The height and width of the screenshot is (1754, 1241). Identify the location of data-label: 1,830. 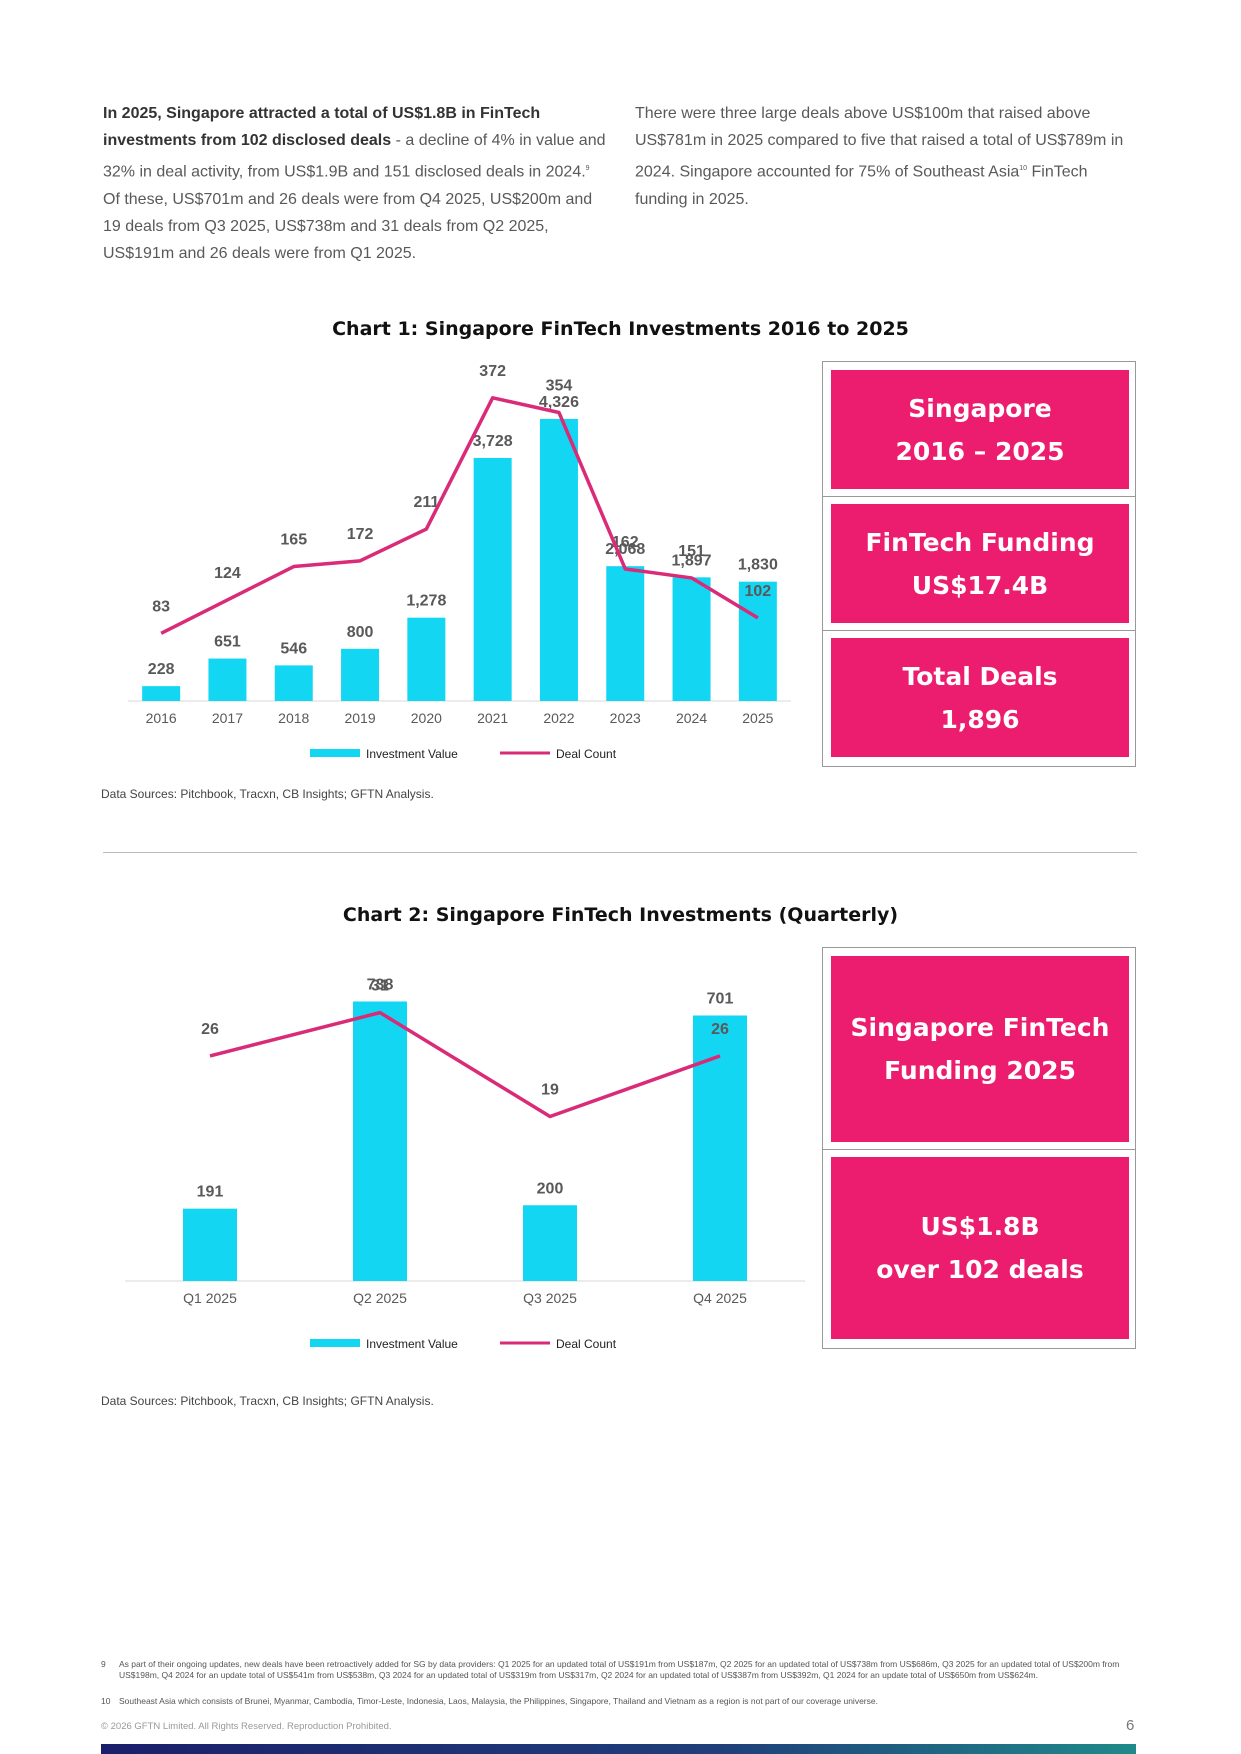
(758, 565).